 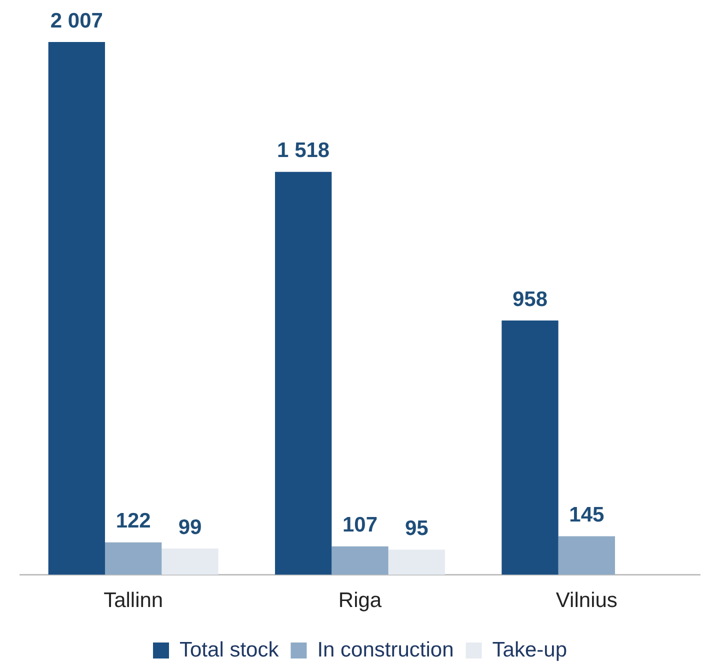 I want to click on legend-label: Take-up, so click(x=530, y=650).